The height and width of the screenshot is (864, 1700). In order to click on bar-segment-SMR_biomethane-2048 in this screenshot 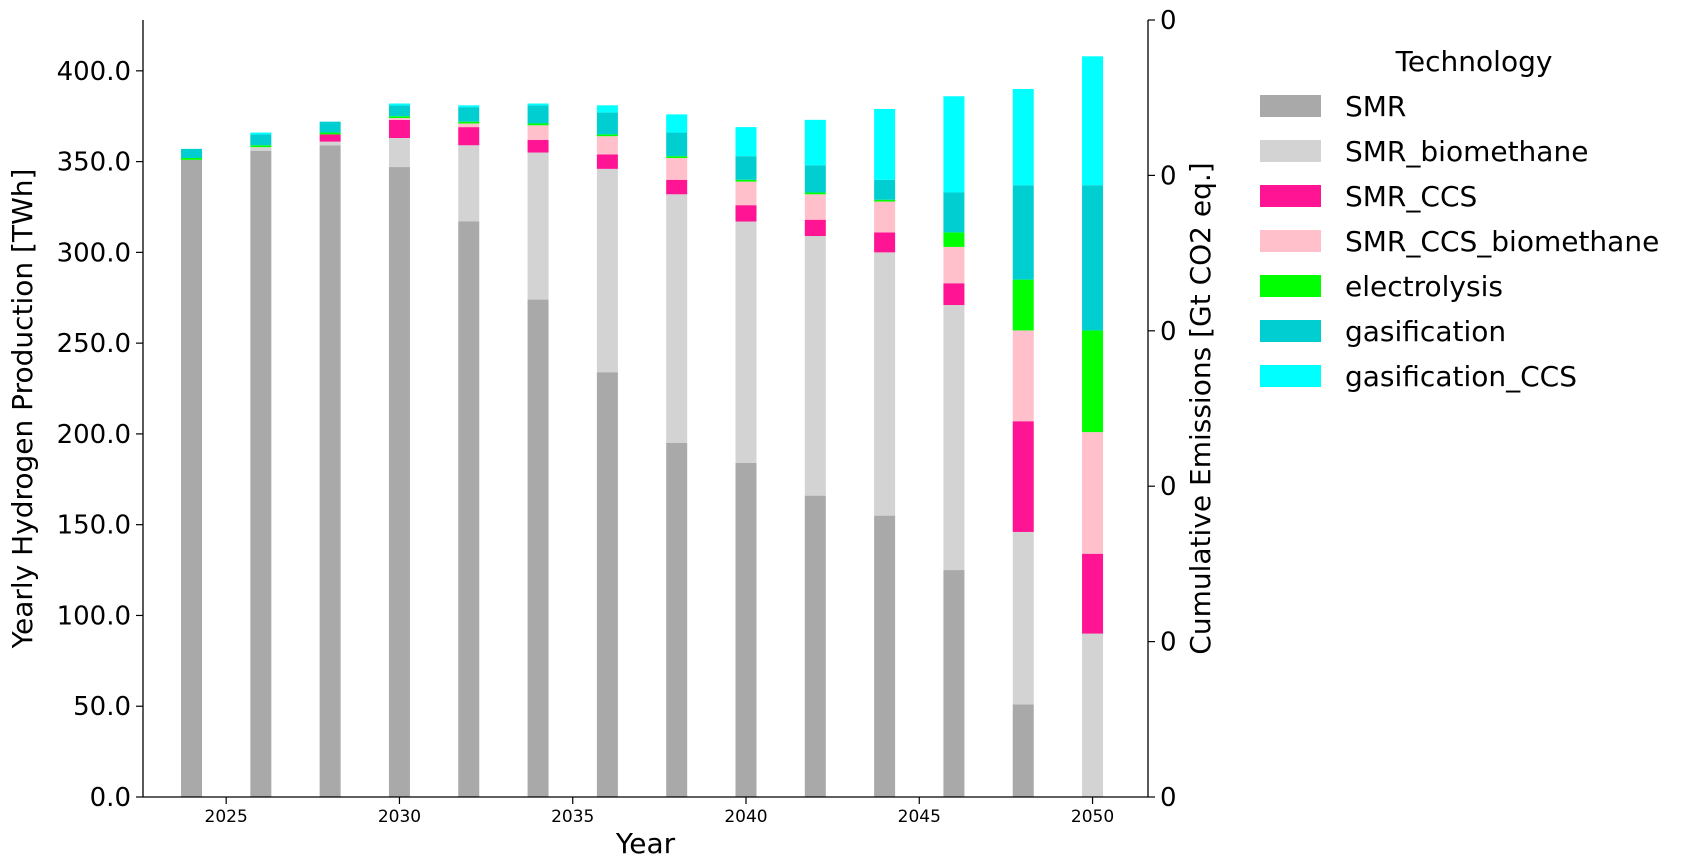, I will do `click(1023, 618)`.